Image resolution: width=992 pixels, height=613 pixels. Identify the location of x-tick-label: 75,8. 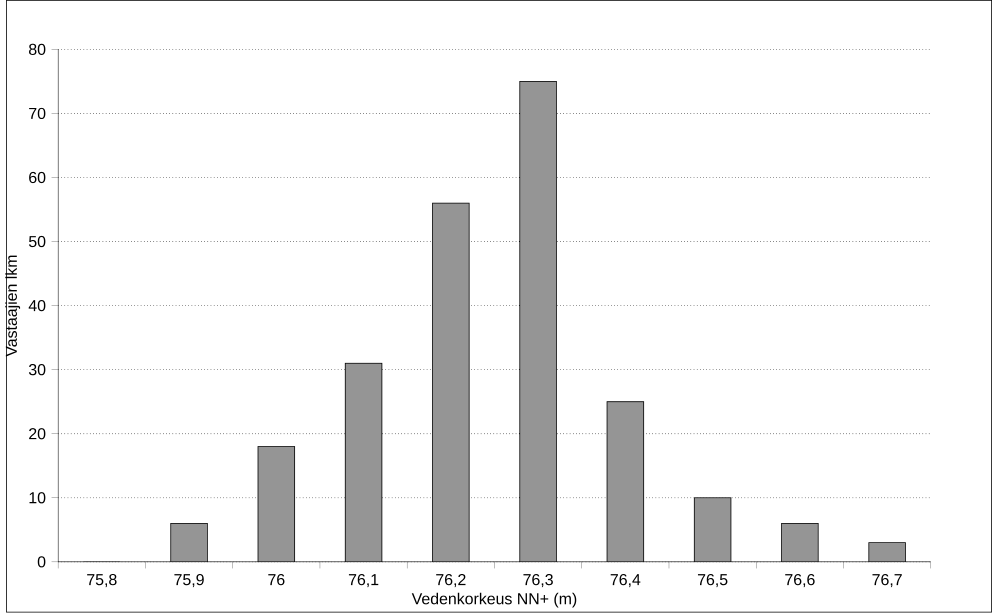
(102, 581).